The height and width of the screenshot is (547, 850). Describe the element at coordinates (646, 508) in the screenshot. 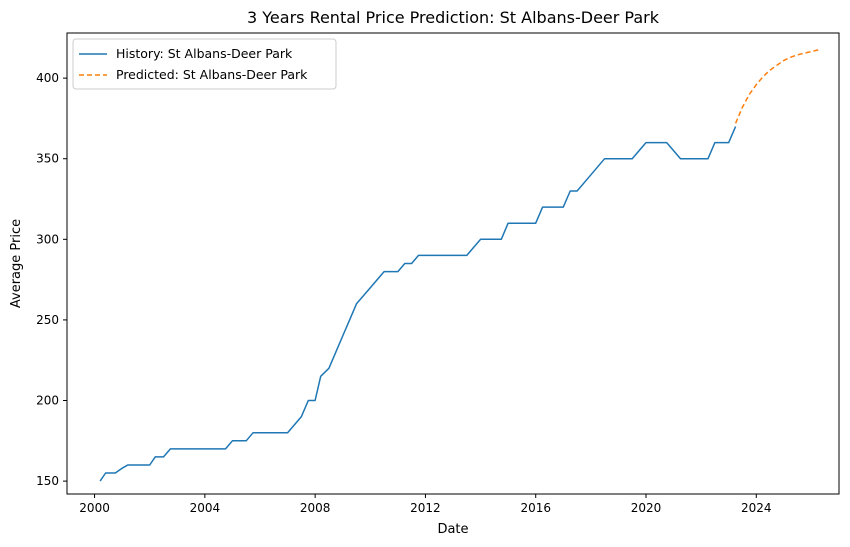

I see `x-tick-label: 2020` at that location.